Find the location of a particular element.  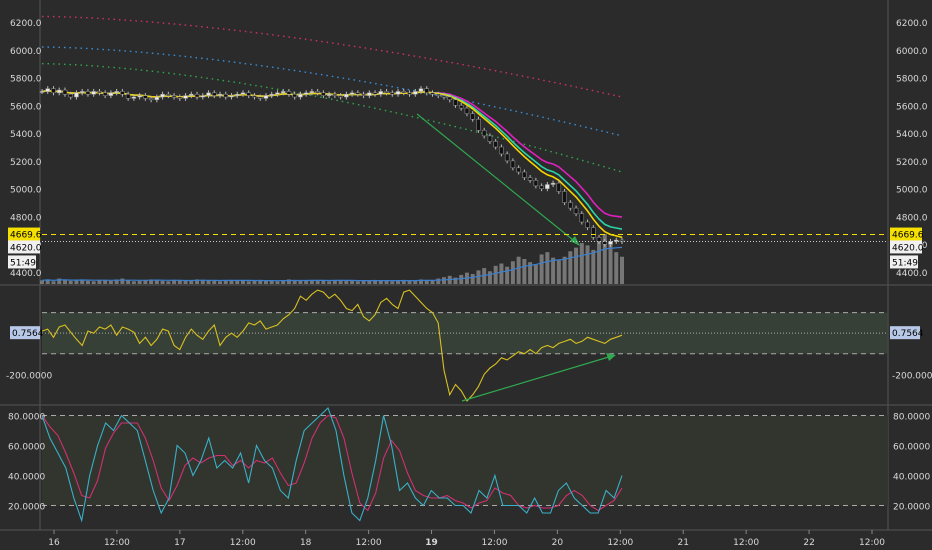

countdown-tag-left: 51:49 is located at coordinates (23, 263).